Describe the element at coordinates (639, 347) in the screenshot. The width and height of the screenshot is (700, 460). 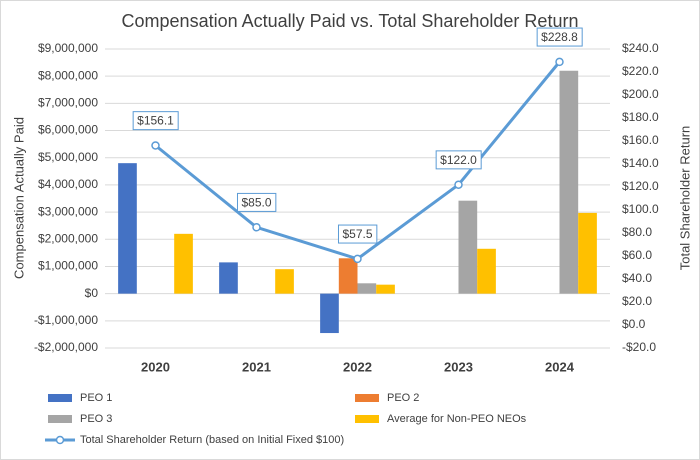
I see `y2-tick-label: -$20.0` at that location.